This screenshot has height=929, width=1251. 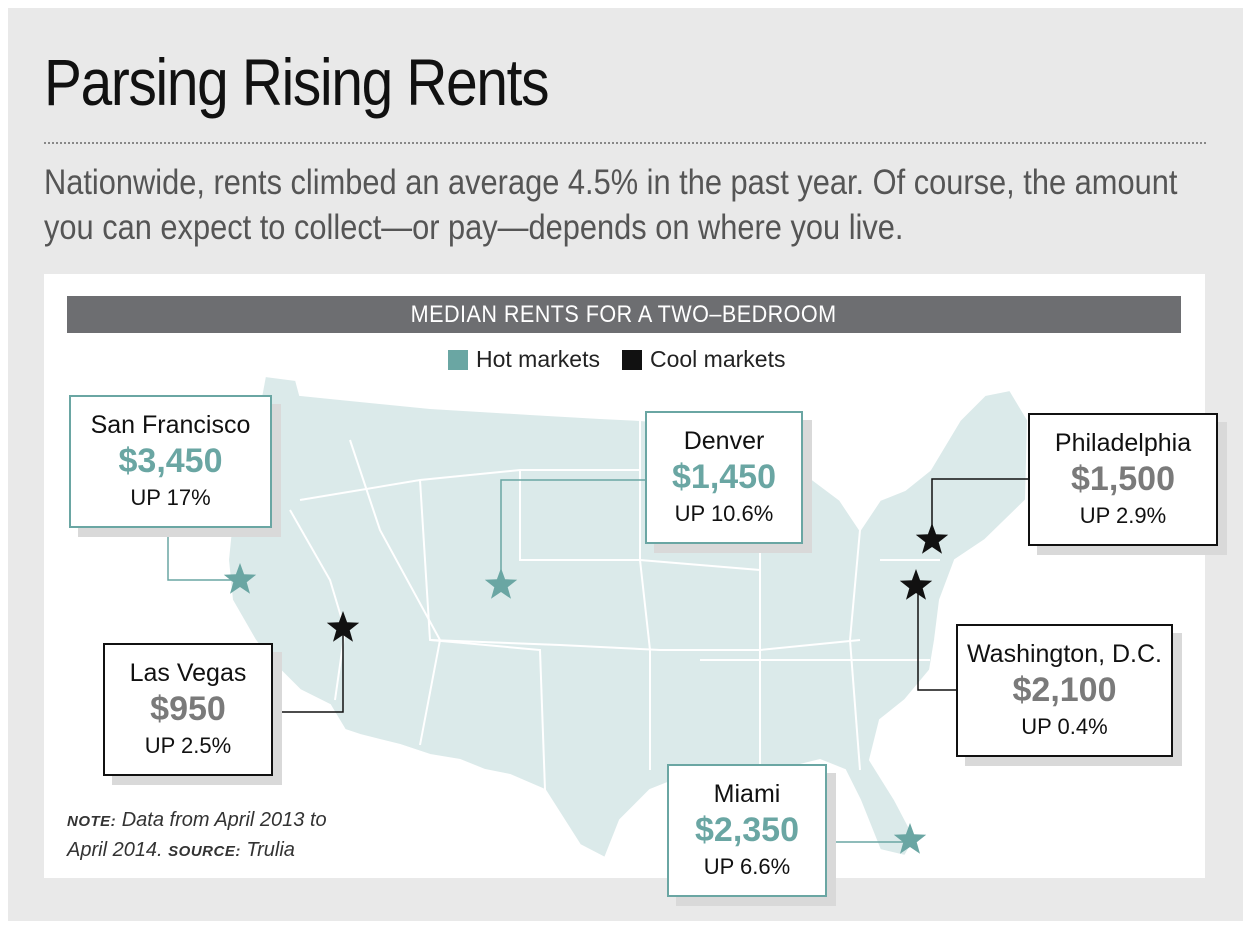 What do you see at coordinates (170, 497) in the screenshot?
I see `city-change: UP 17%` at bounding box center [170, 497].